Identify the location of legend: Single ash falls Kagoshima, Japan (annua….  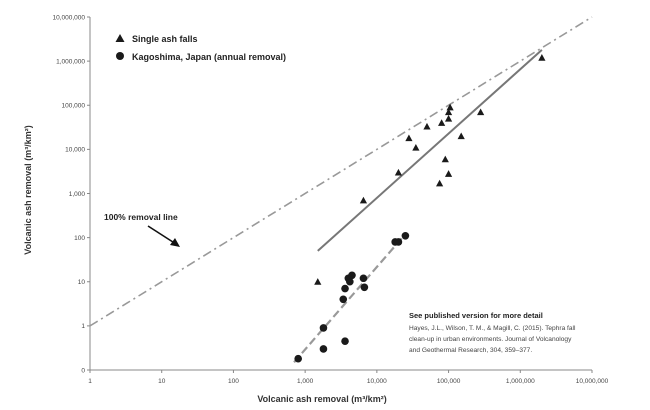
(200, 48).